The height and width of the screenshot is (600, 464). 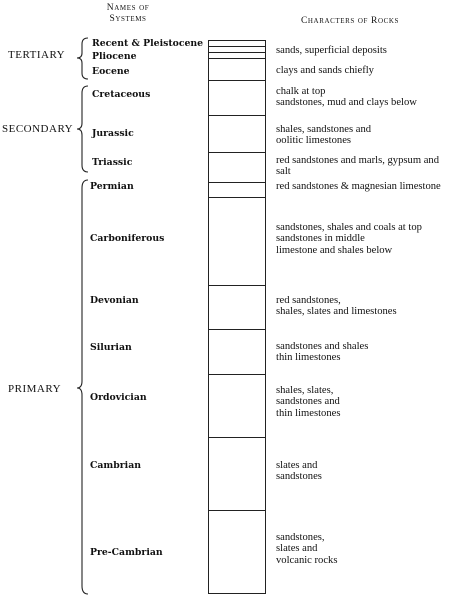 What do you see at coordinates (358, 186) in the screenshot?
I see `rock-description-permian: red sandstones & magnesian limestone` at bounding box center [358, 186].